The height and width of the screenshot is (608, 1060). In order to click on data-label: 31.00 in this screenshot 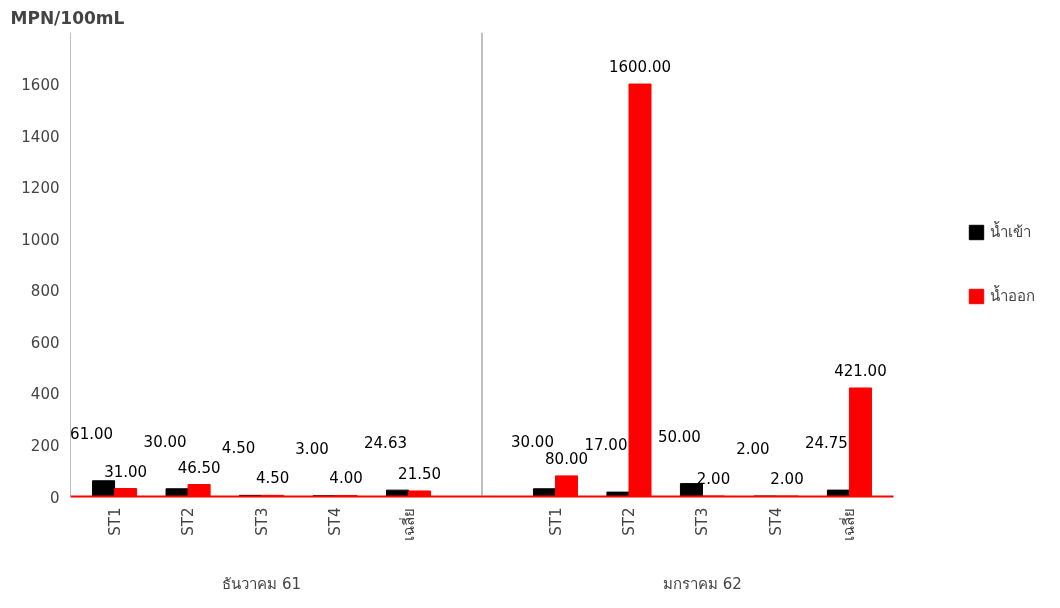, I will do `click(126, 471)`.